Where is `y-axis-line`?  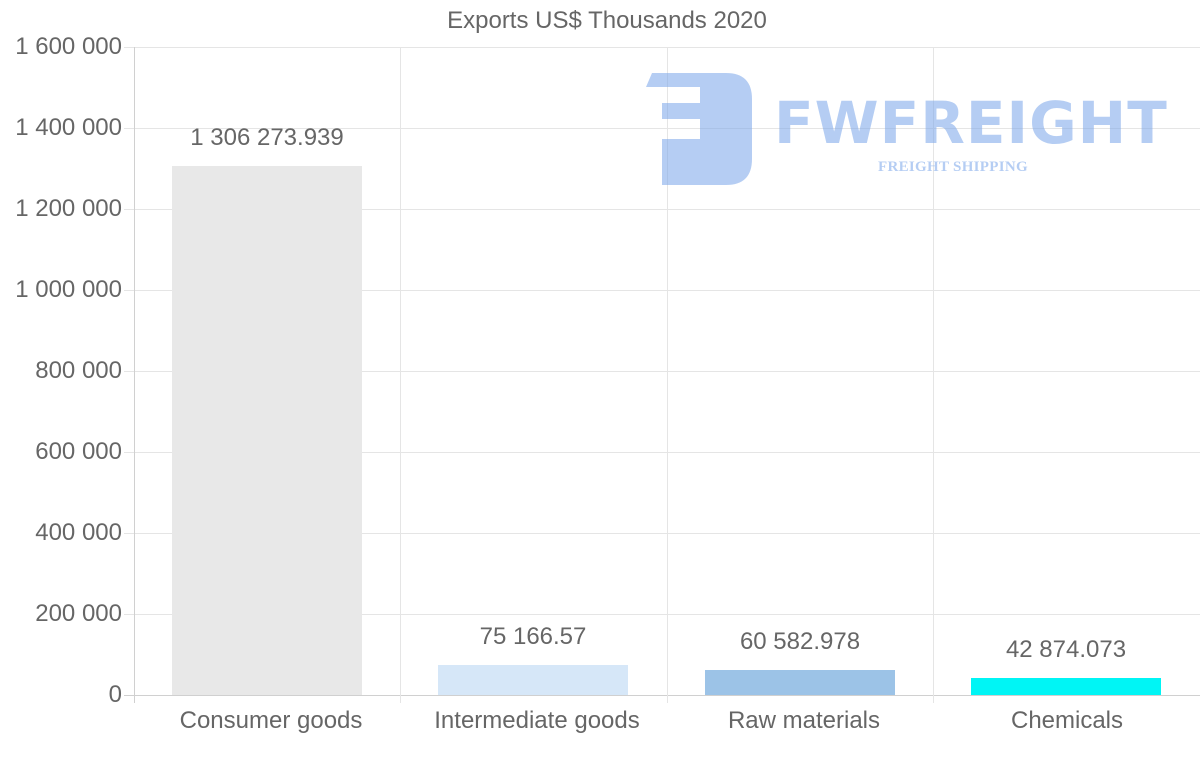 y-axis-line is located at coordinates (134, 375).